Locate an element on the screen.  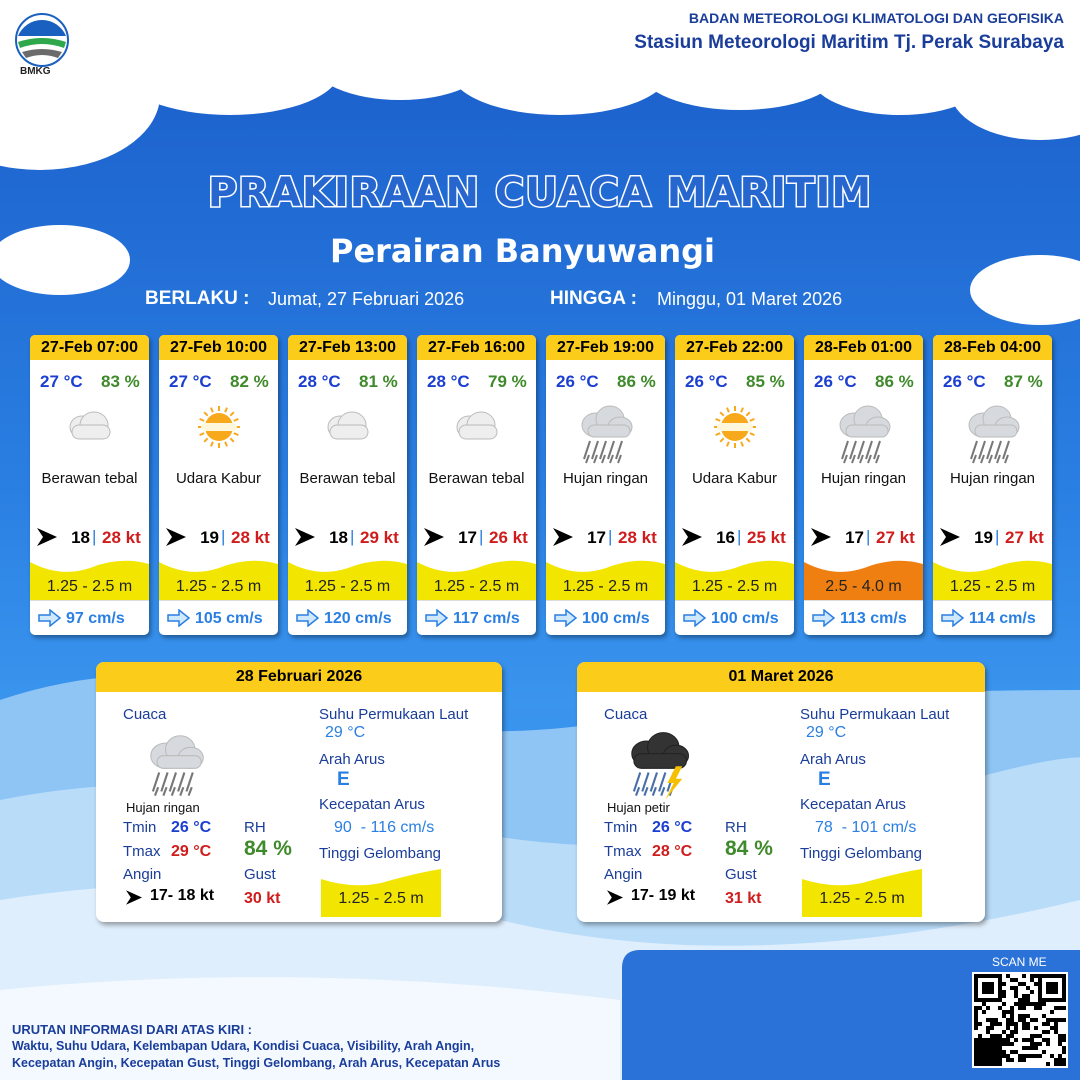
current-speed: 97 cm/s is located at coordinates (95, 618).